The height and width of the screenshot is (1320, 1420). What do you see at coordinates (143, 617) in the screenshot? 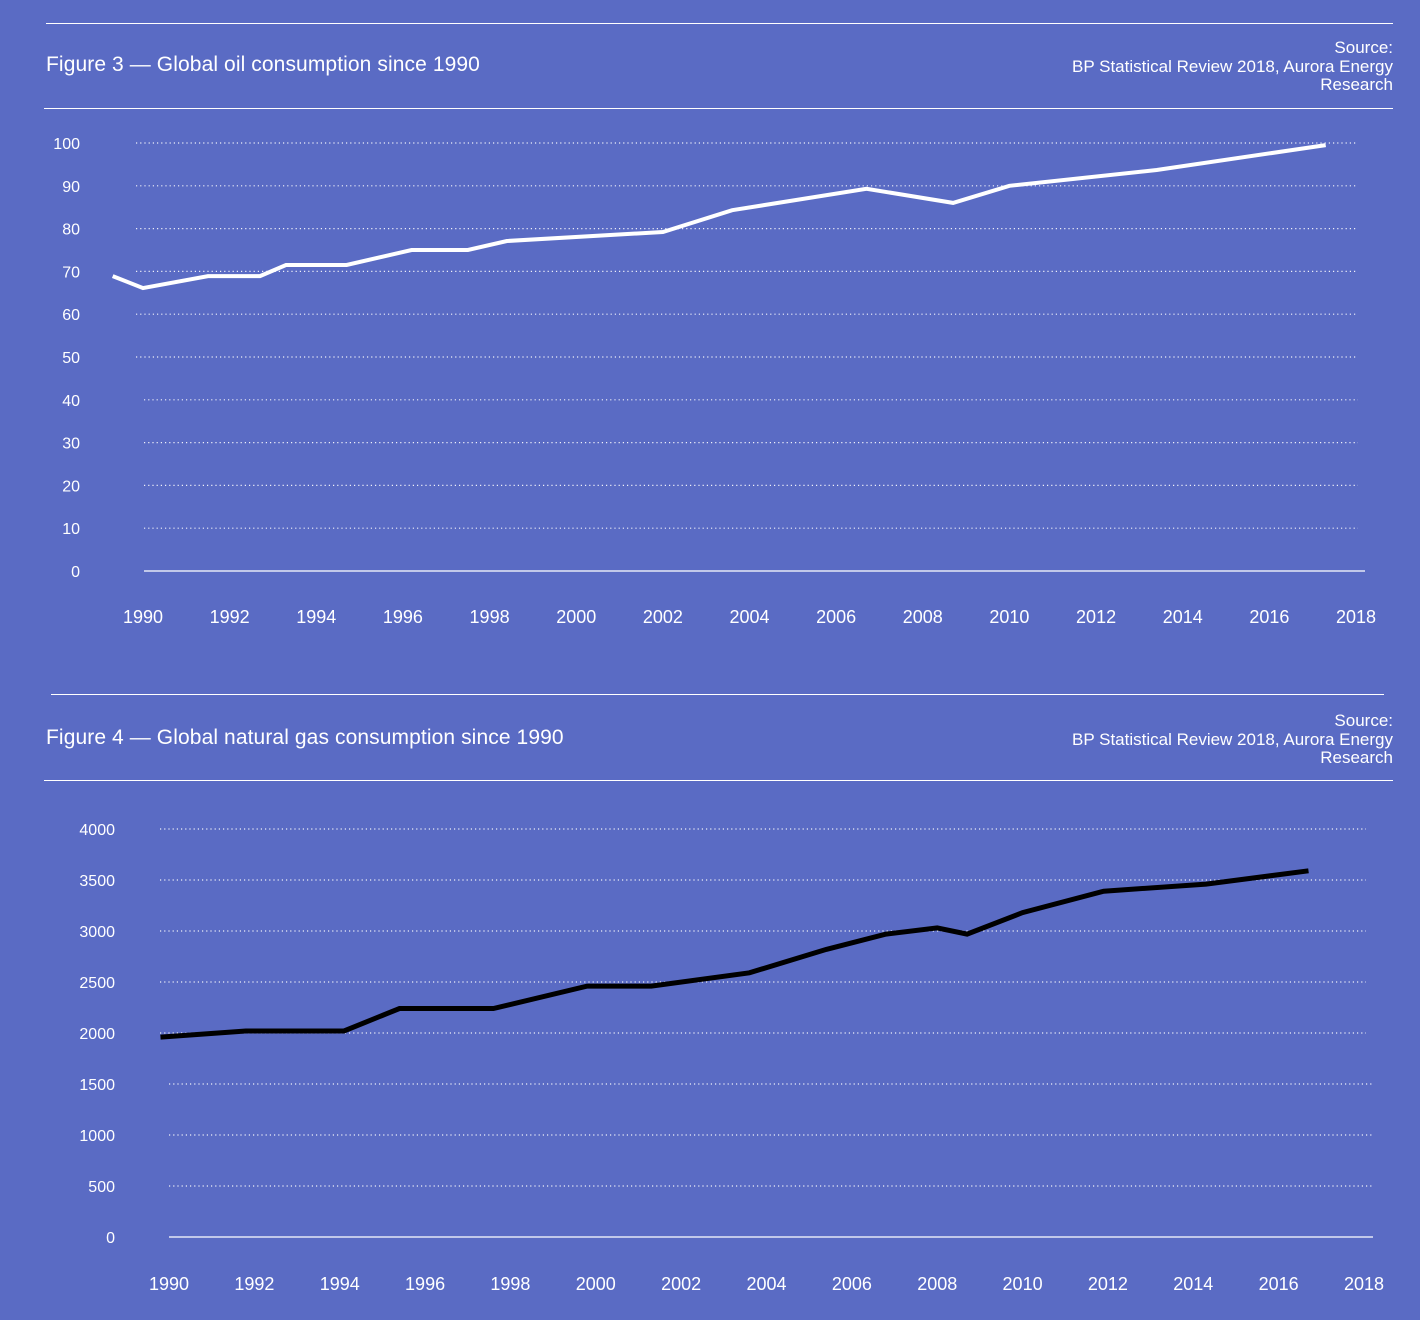
I see `oil-x-tick-label: 1990` at bounding box center [143, 617].